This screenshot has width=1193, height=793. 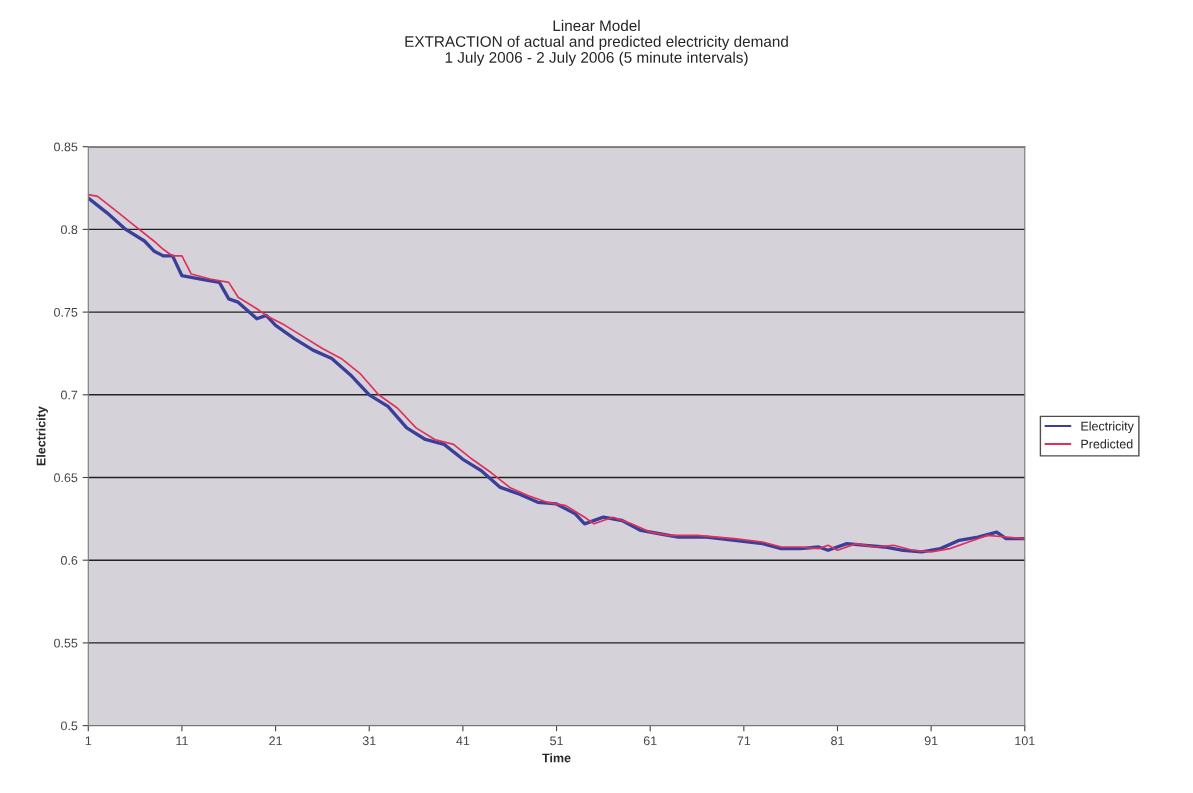 What do you see at coordinates (42, 436) in the screenshot?
I see `y-axis-title: Electricity` at bounding box center [42, 436].